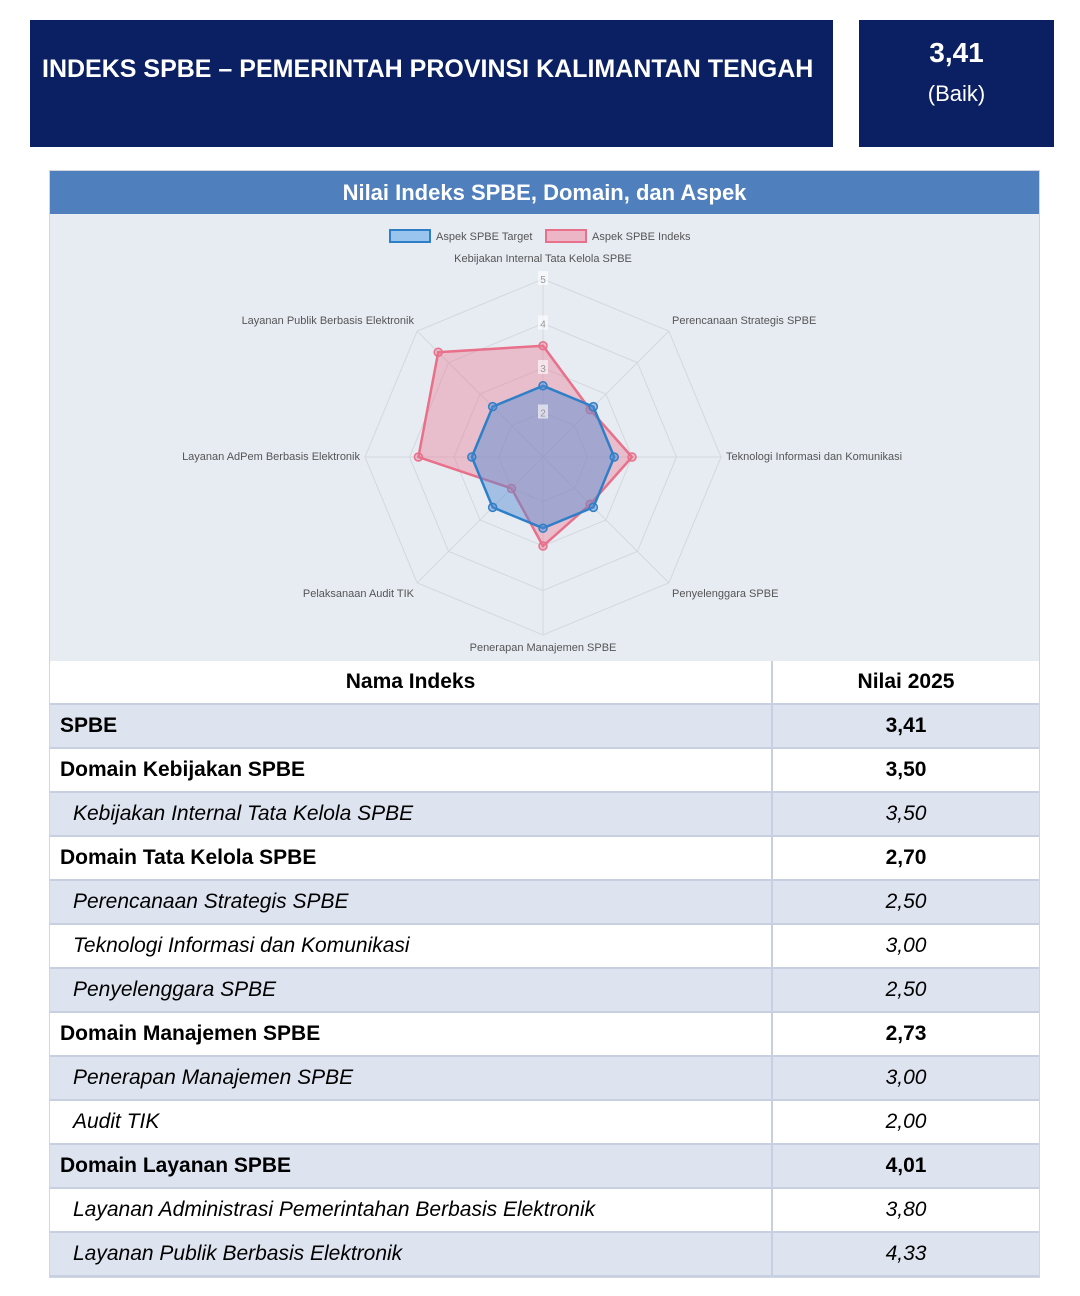 The image size is (1080, 1296). I want to click on row-value: 3,41, so click(905, 726).